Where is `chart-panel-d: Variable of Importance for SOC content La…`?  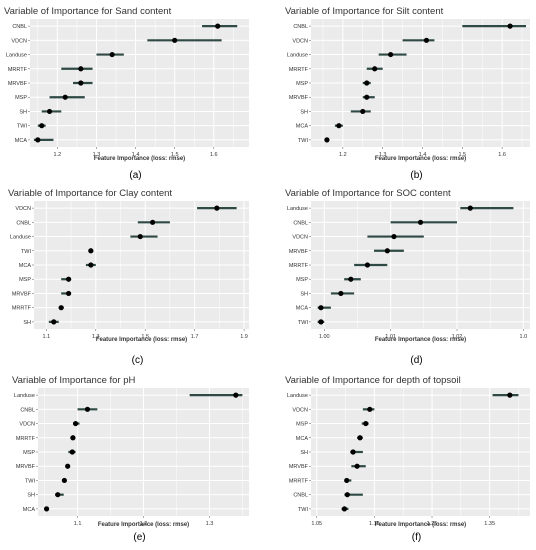
chart-panel-d: Variable of Importance for SOC content La… is located at coordinates (407, 277).